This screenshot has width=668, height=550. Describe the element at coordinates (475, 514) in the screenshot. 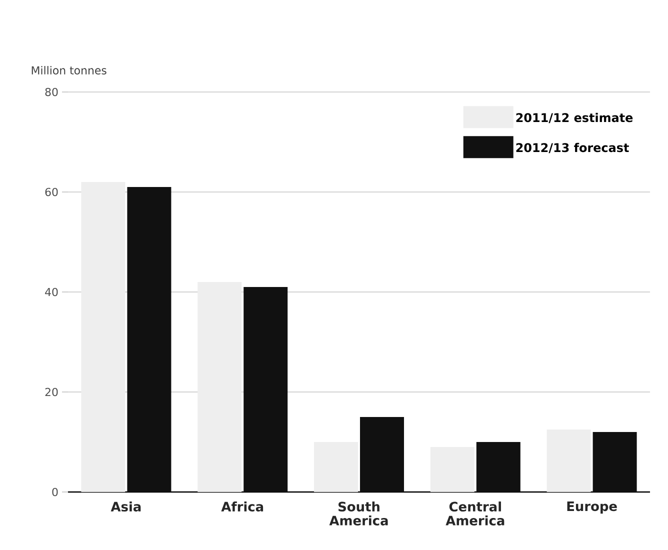

I see `x-tick-label: Central America` at that location.